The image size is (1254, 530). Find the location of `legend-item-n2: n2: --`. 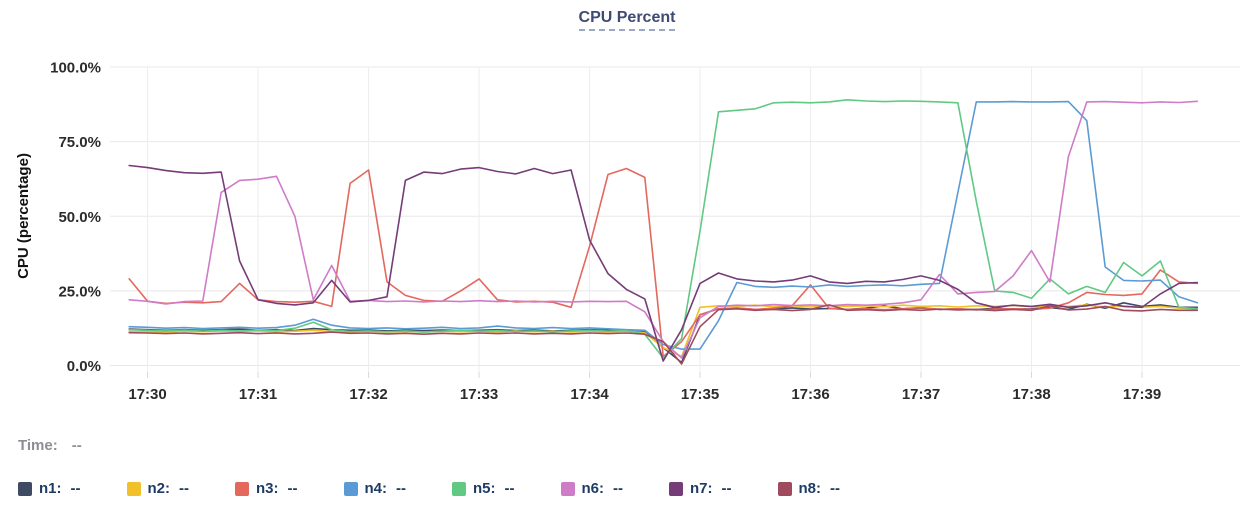

legend-item-n2: n2: -- is located at coordinates (157, 488).